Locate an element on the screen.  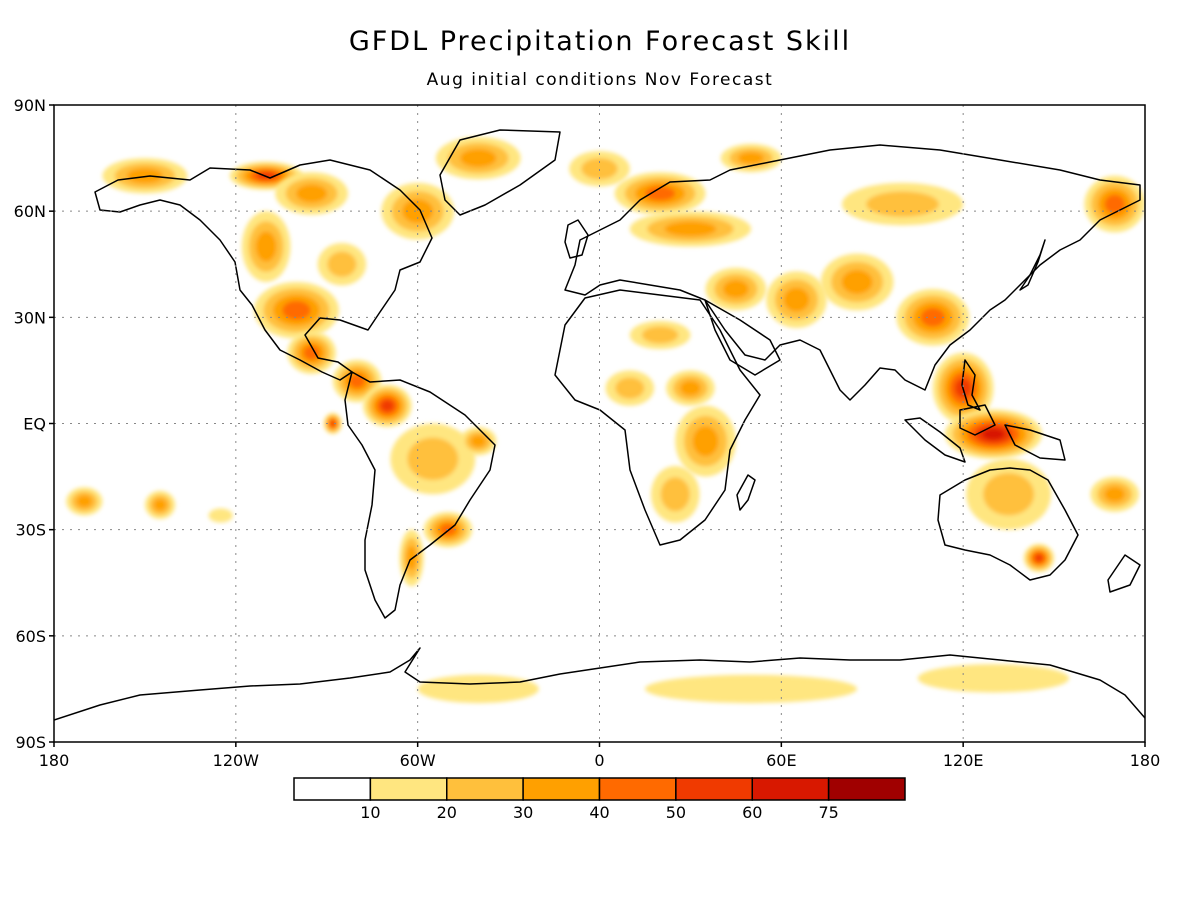
lon-label: 120E is located at coordinates (963, 760).